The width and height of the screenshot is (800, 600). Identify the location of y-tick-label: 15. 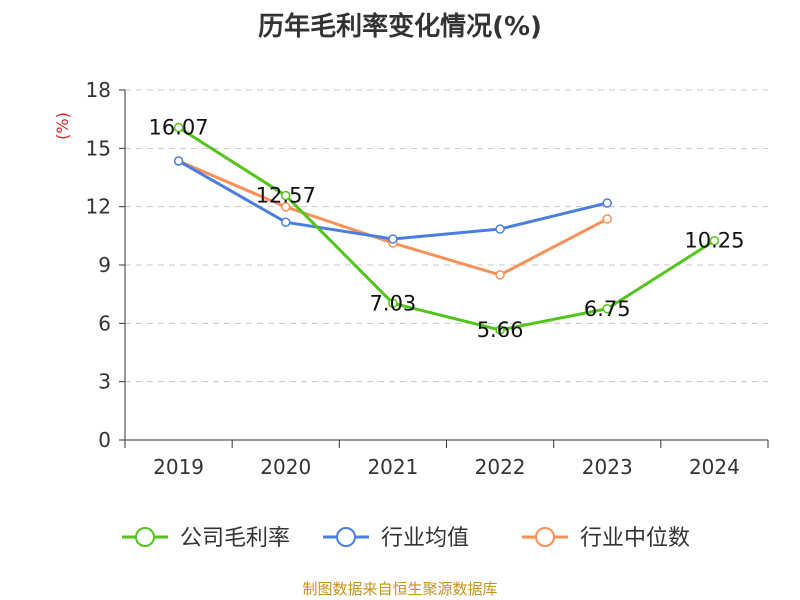
(98, 148).